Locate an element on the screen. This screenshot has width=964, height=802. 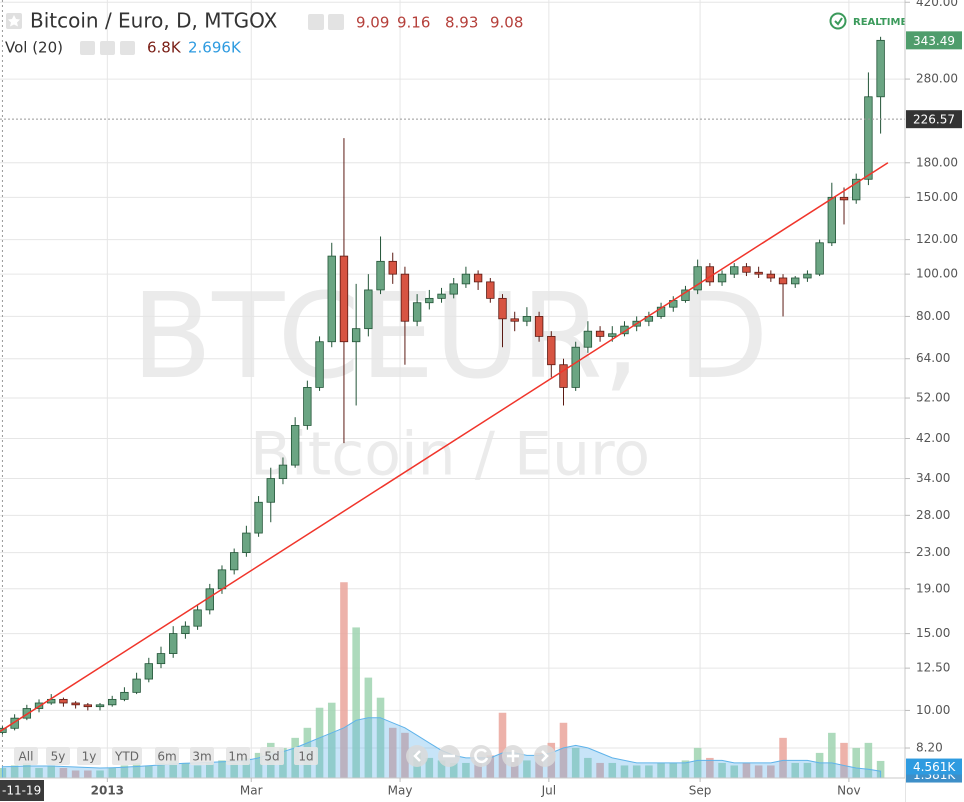
y-tick-label: 120.00 is located at coordinates (937, 239).